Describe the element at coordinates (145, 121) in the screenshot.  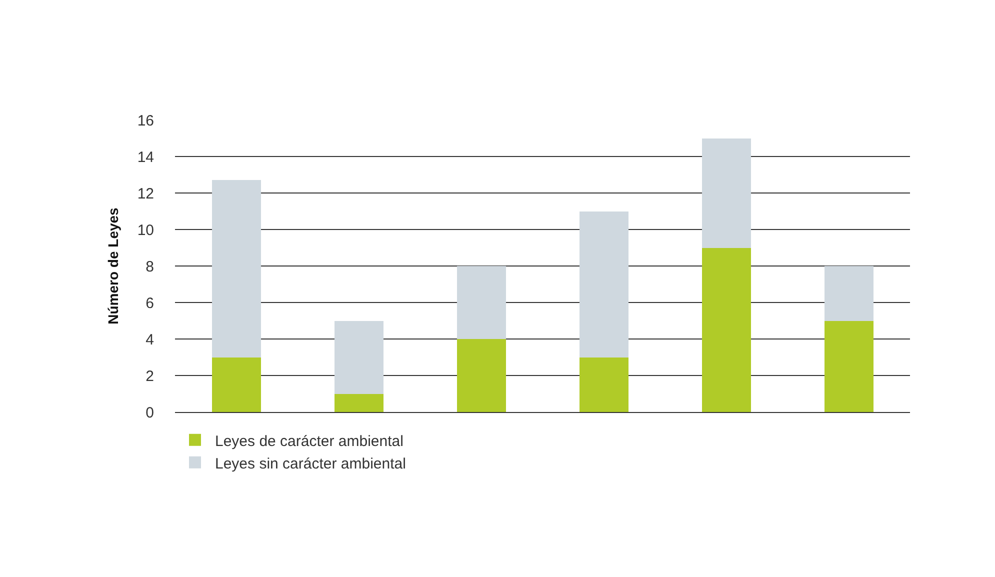
I see `y-tick-label: 16` at that location.